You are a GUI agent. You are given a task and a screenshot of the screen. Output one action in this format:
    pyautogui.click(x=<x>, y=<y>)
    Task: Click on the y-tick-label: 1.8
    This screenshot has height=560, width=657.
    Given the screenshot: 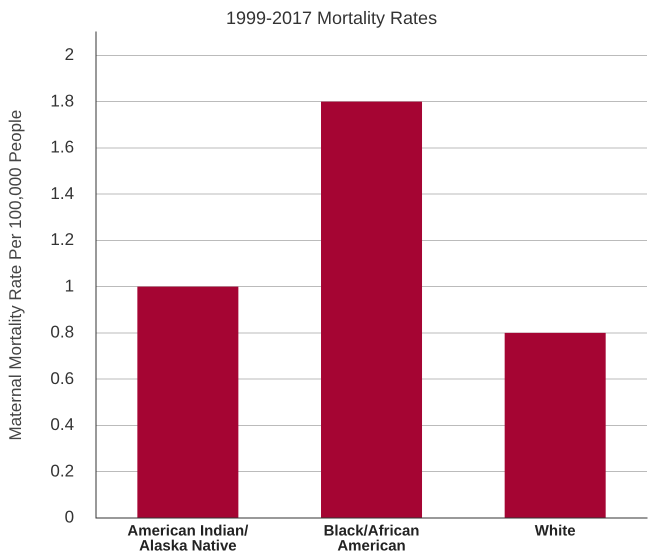 What is the action you would take?
    pyautogui.click(x=62, y=100)
    